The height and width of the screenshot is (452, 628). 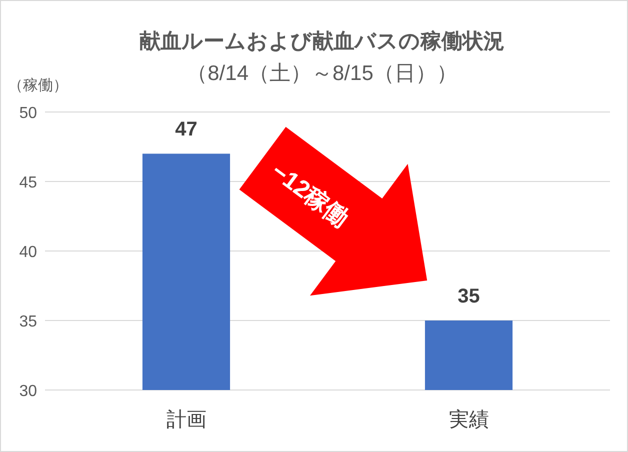 I want to click on data-label: 35, so click(x=469, y=297).